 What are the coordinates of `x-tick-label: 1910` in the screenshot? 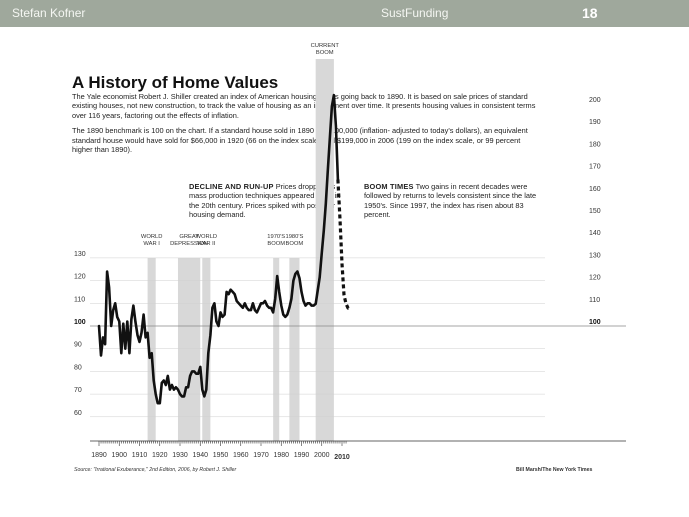 It's located at (140, 455).